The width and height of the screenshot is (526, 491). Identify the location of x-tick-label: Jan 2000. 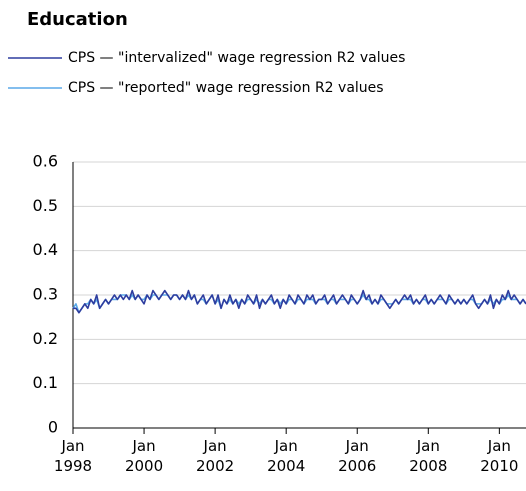
(144, 456).